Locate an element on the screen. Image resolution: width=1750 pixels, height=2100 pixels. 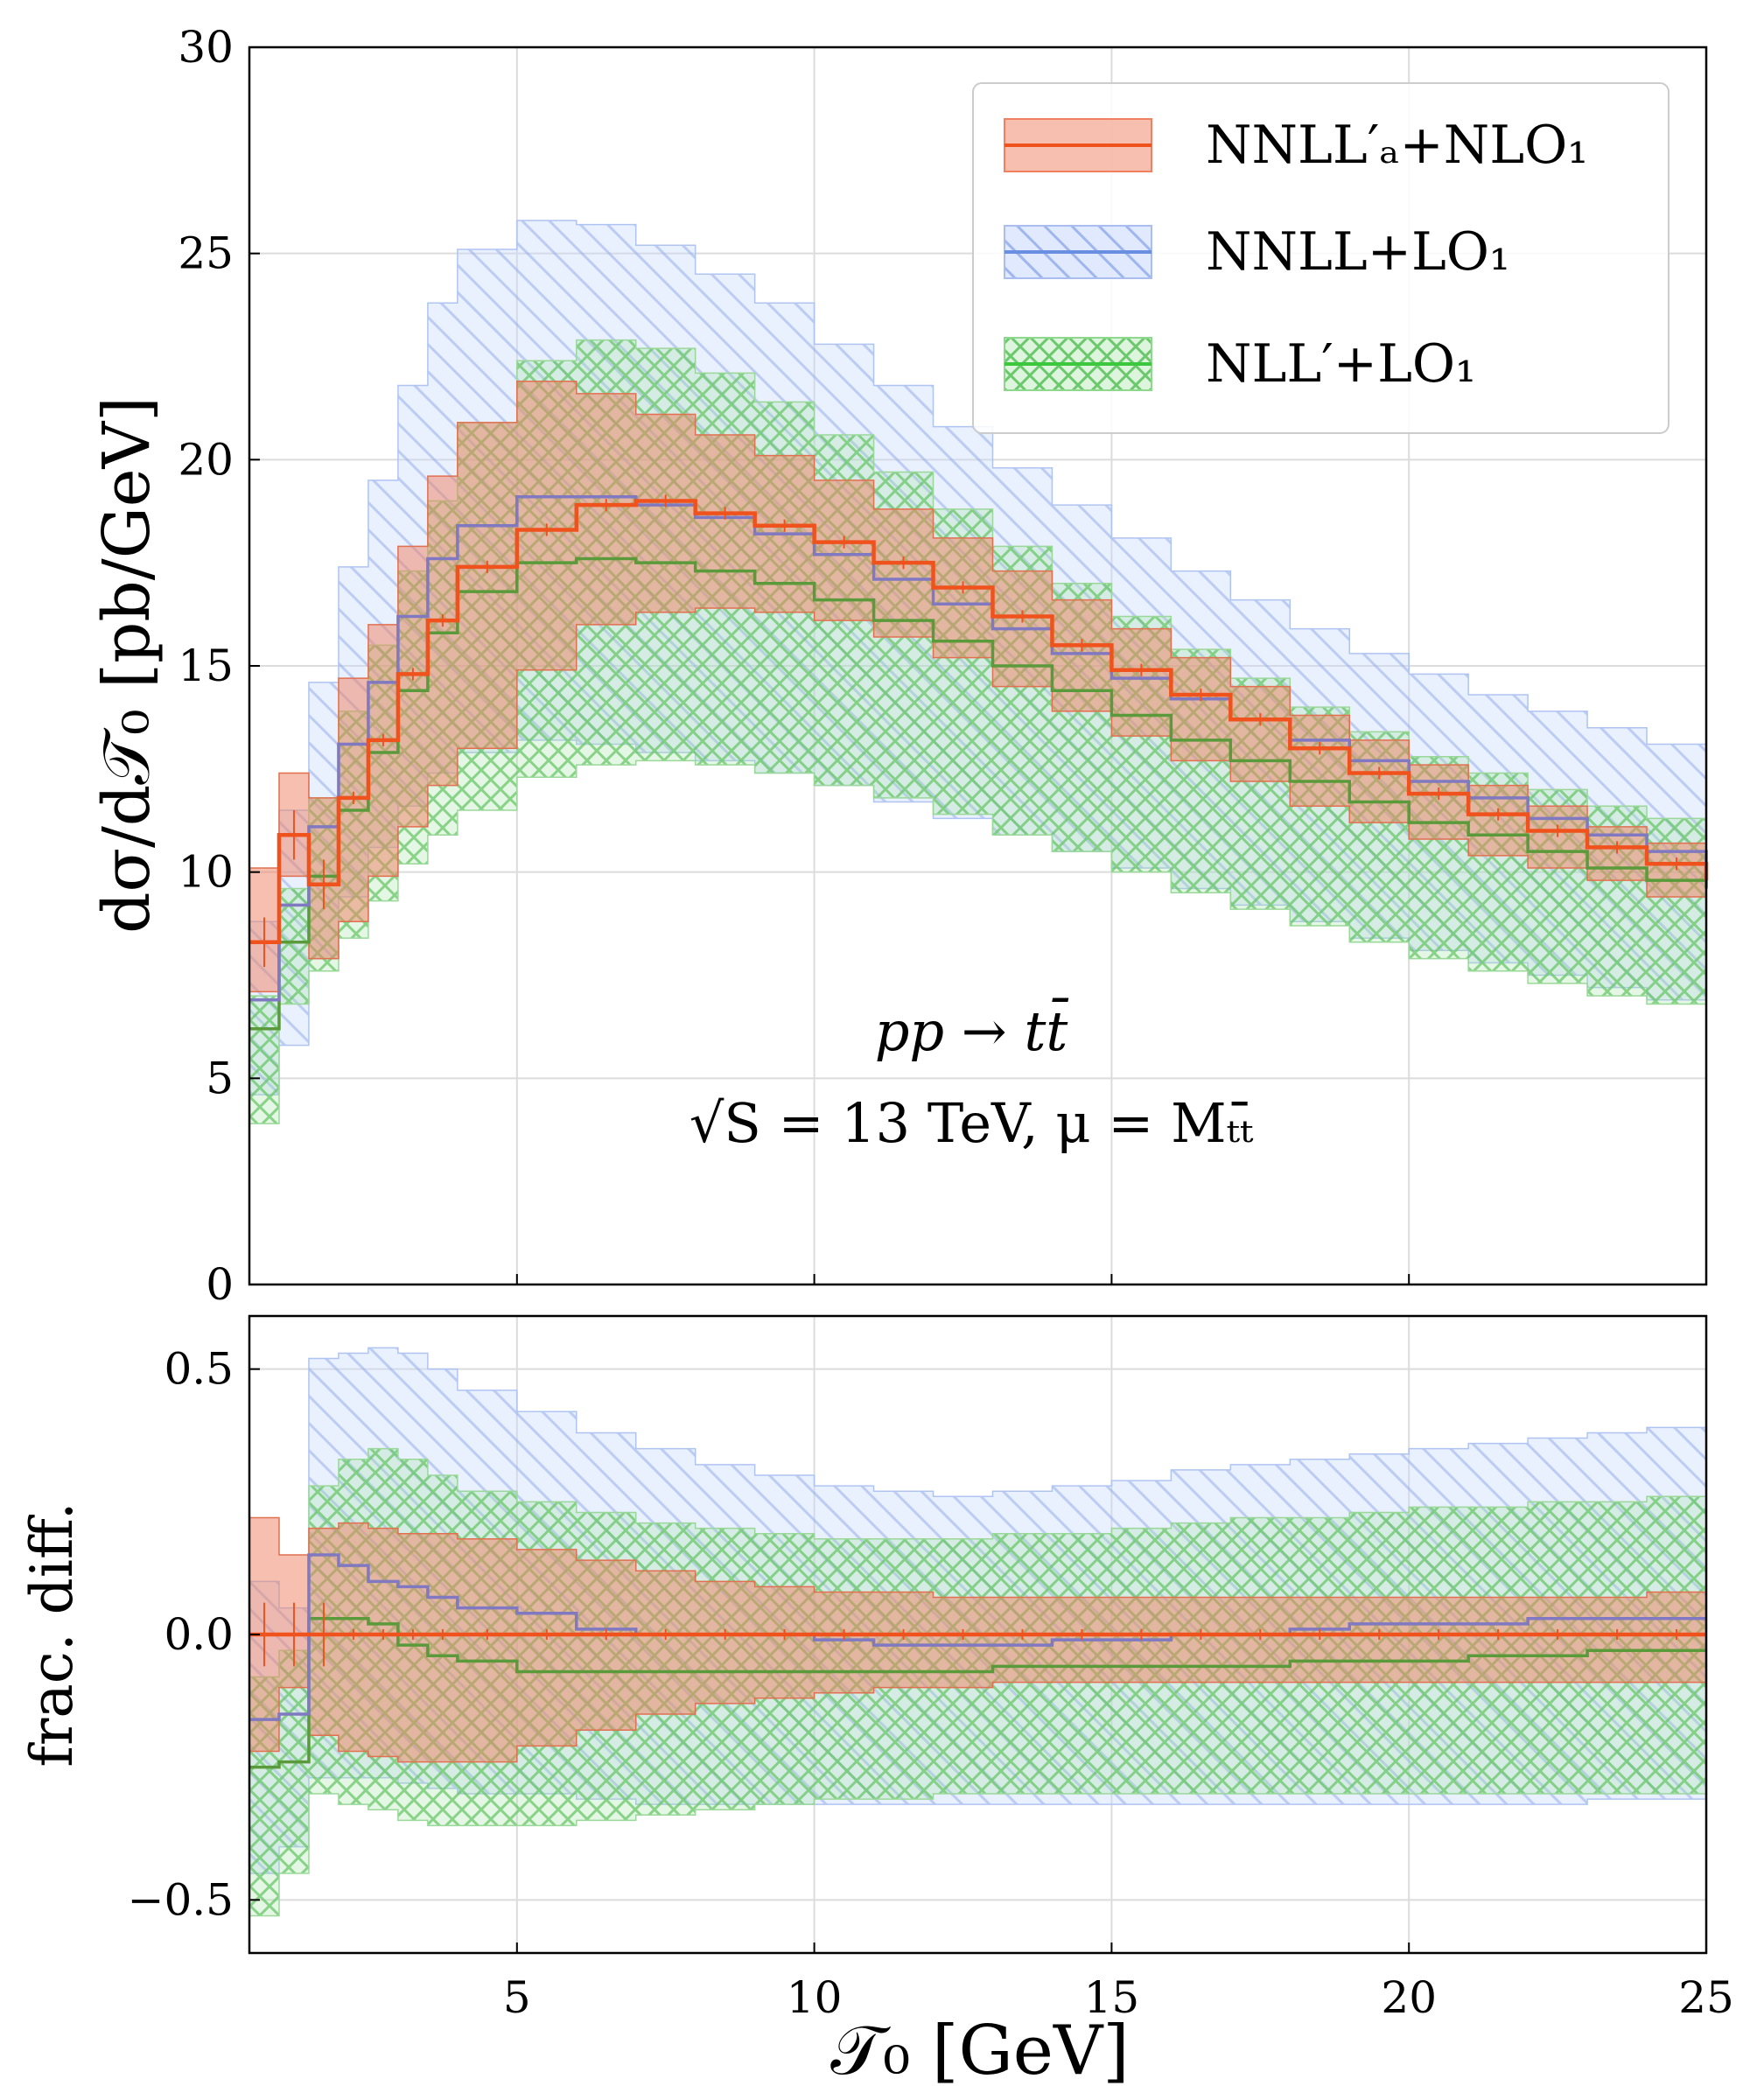
x-tick-label: 25 is located at coordinates (1706, 1997).